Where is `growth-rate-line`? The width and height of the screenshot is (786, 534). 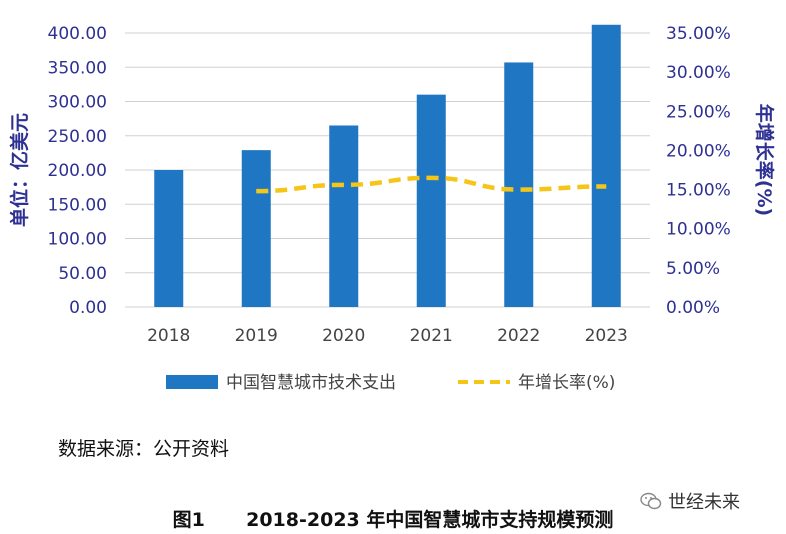 growth-rate-line is located at coordinates (431, 184).